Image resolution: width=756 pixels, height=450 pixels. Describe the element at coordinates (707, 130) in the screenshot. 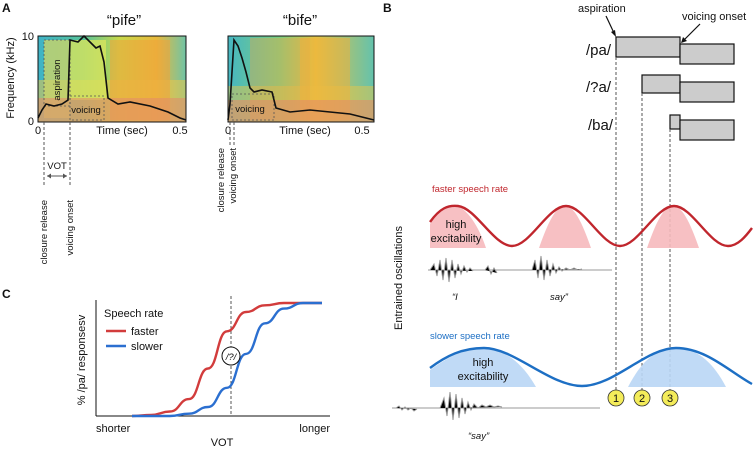

I see `ba-voicing-bar` at that location.